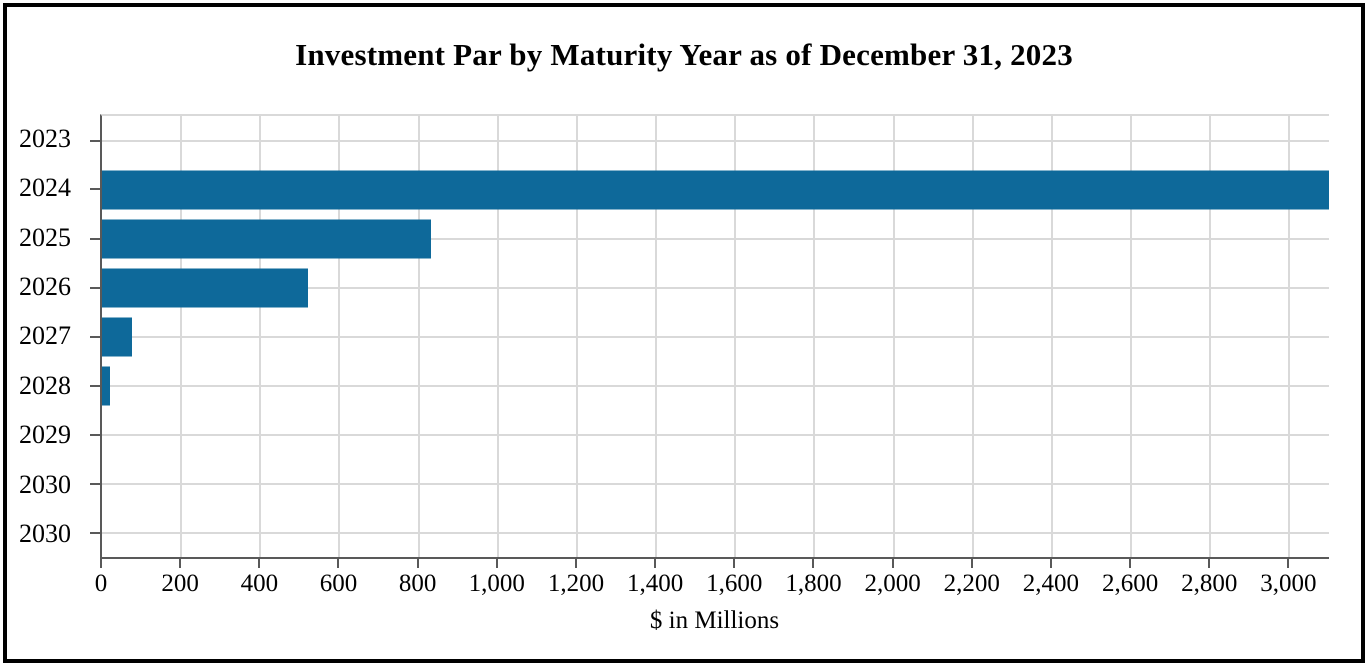 This screenshot has height=666, width=1368. Describe the element at coordinates (1051, 583) in the screenshot. I see `x-axis-tick-label: 2,400` at that location.